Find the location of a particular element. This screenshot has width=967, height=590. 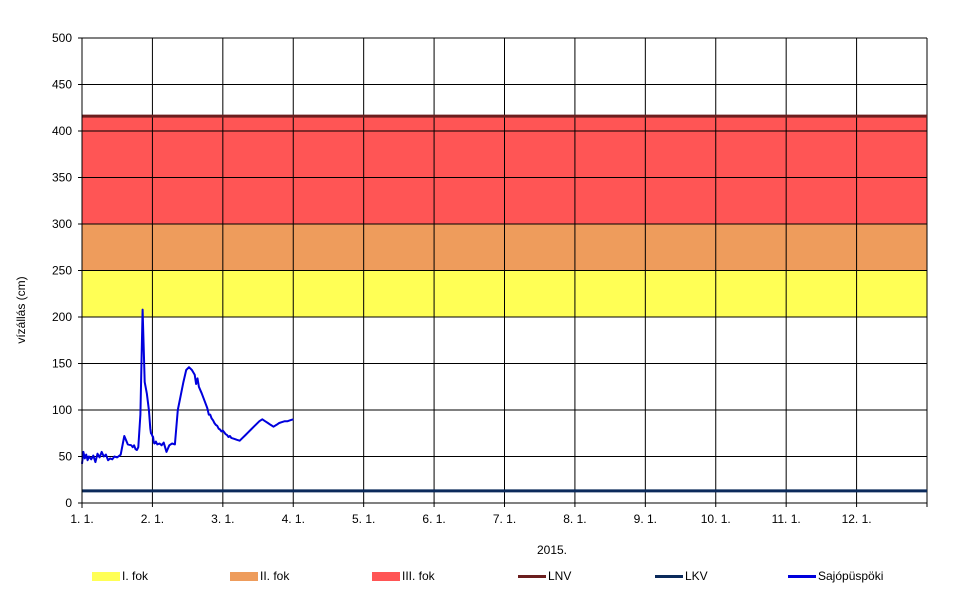

x-tick-label: 9. 1. is located at coordinates (645, 519).